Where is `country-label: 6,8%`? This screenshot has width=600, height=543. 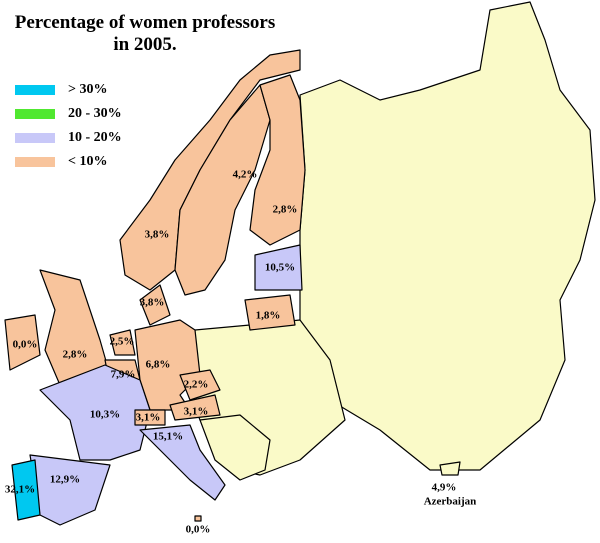 country-label: 6,8% is located at coordinates (158, 365).